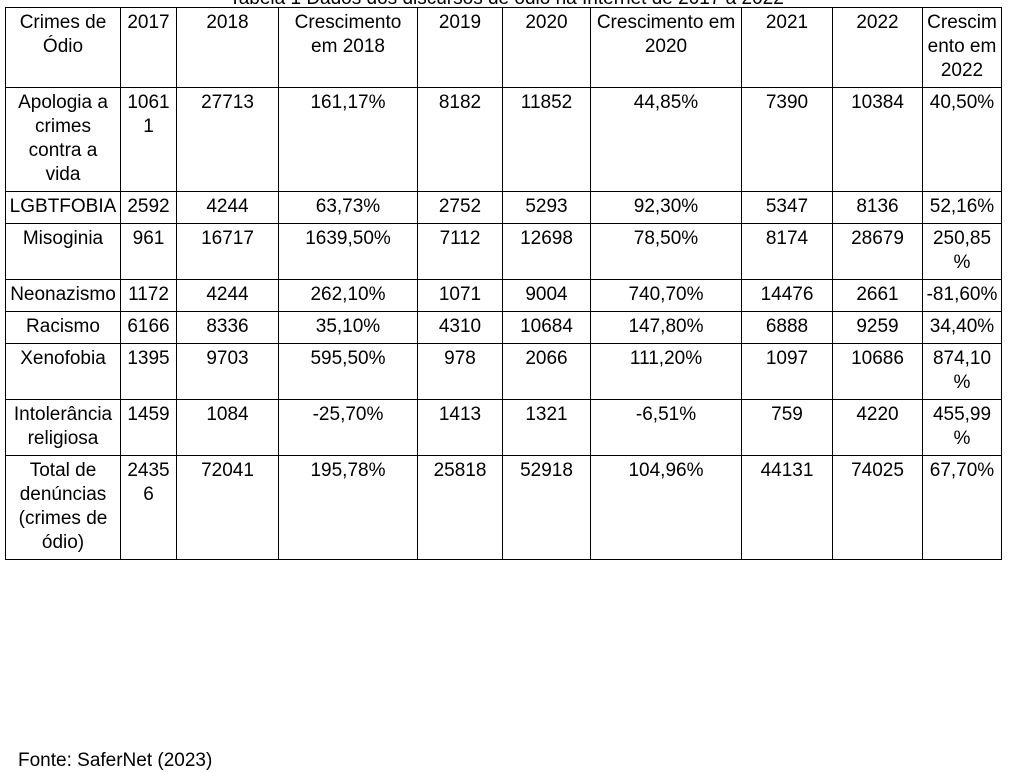 The height and width of the screenshot is (772, 1013). I want to click on table-cell: 7112, so click(460, 251).